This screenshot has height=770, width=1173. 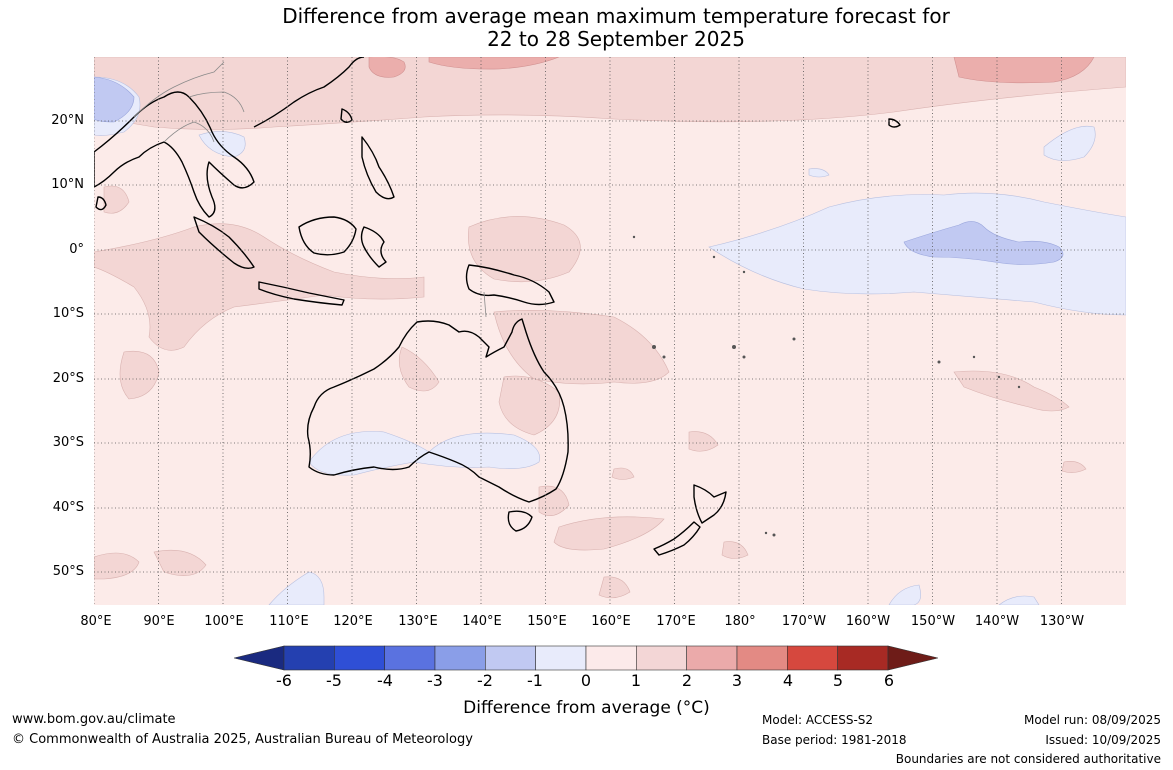 I want to click on base-period-text: Base period: 1981-2018, so click(x=834, y=740).